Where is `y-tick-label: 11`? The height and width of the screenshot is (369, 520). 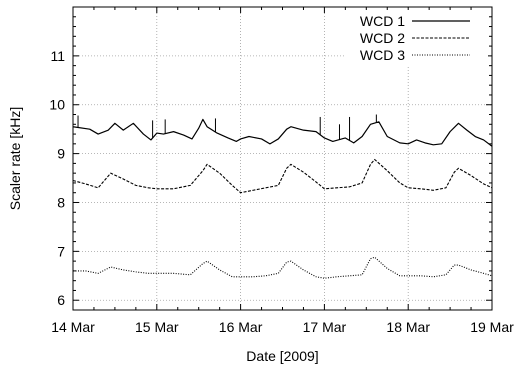
y-tick-label: 11 is located at coordinates (57, 56).